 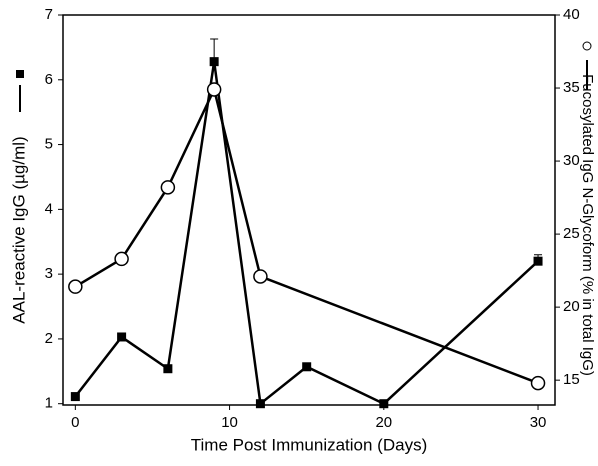 I want to click on y2-tick-label: 20, so click(x=571, y=306).